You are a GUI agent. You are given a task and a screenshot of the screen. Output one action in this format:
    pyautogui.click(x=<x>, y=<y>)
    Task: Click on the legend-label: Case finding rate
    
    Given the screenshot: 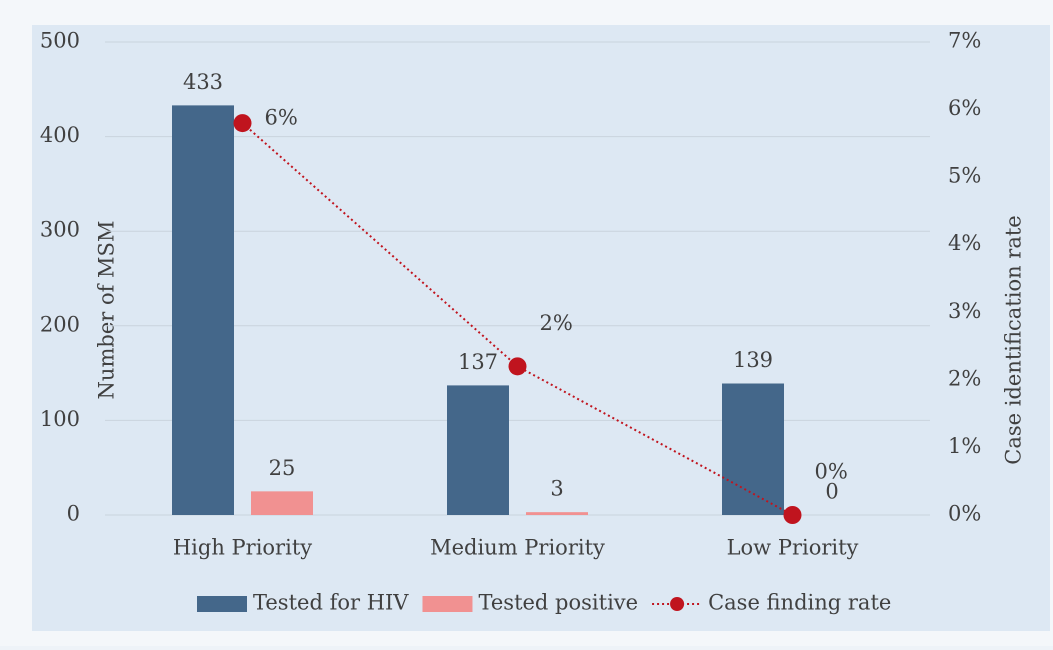 What is the action you would take?
    pyautogui.click(x=799, y=603)
    